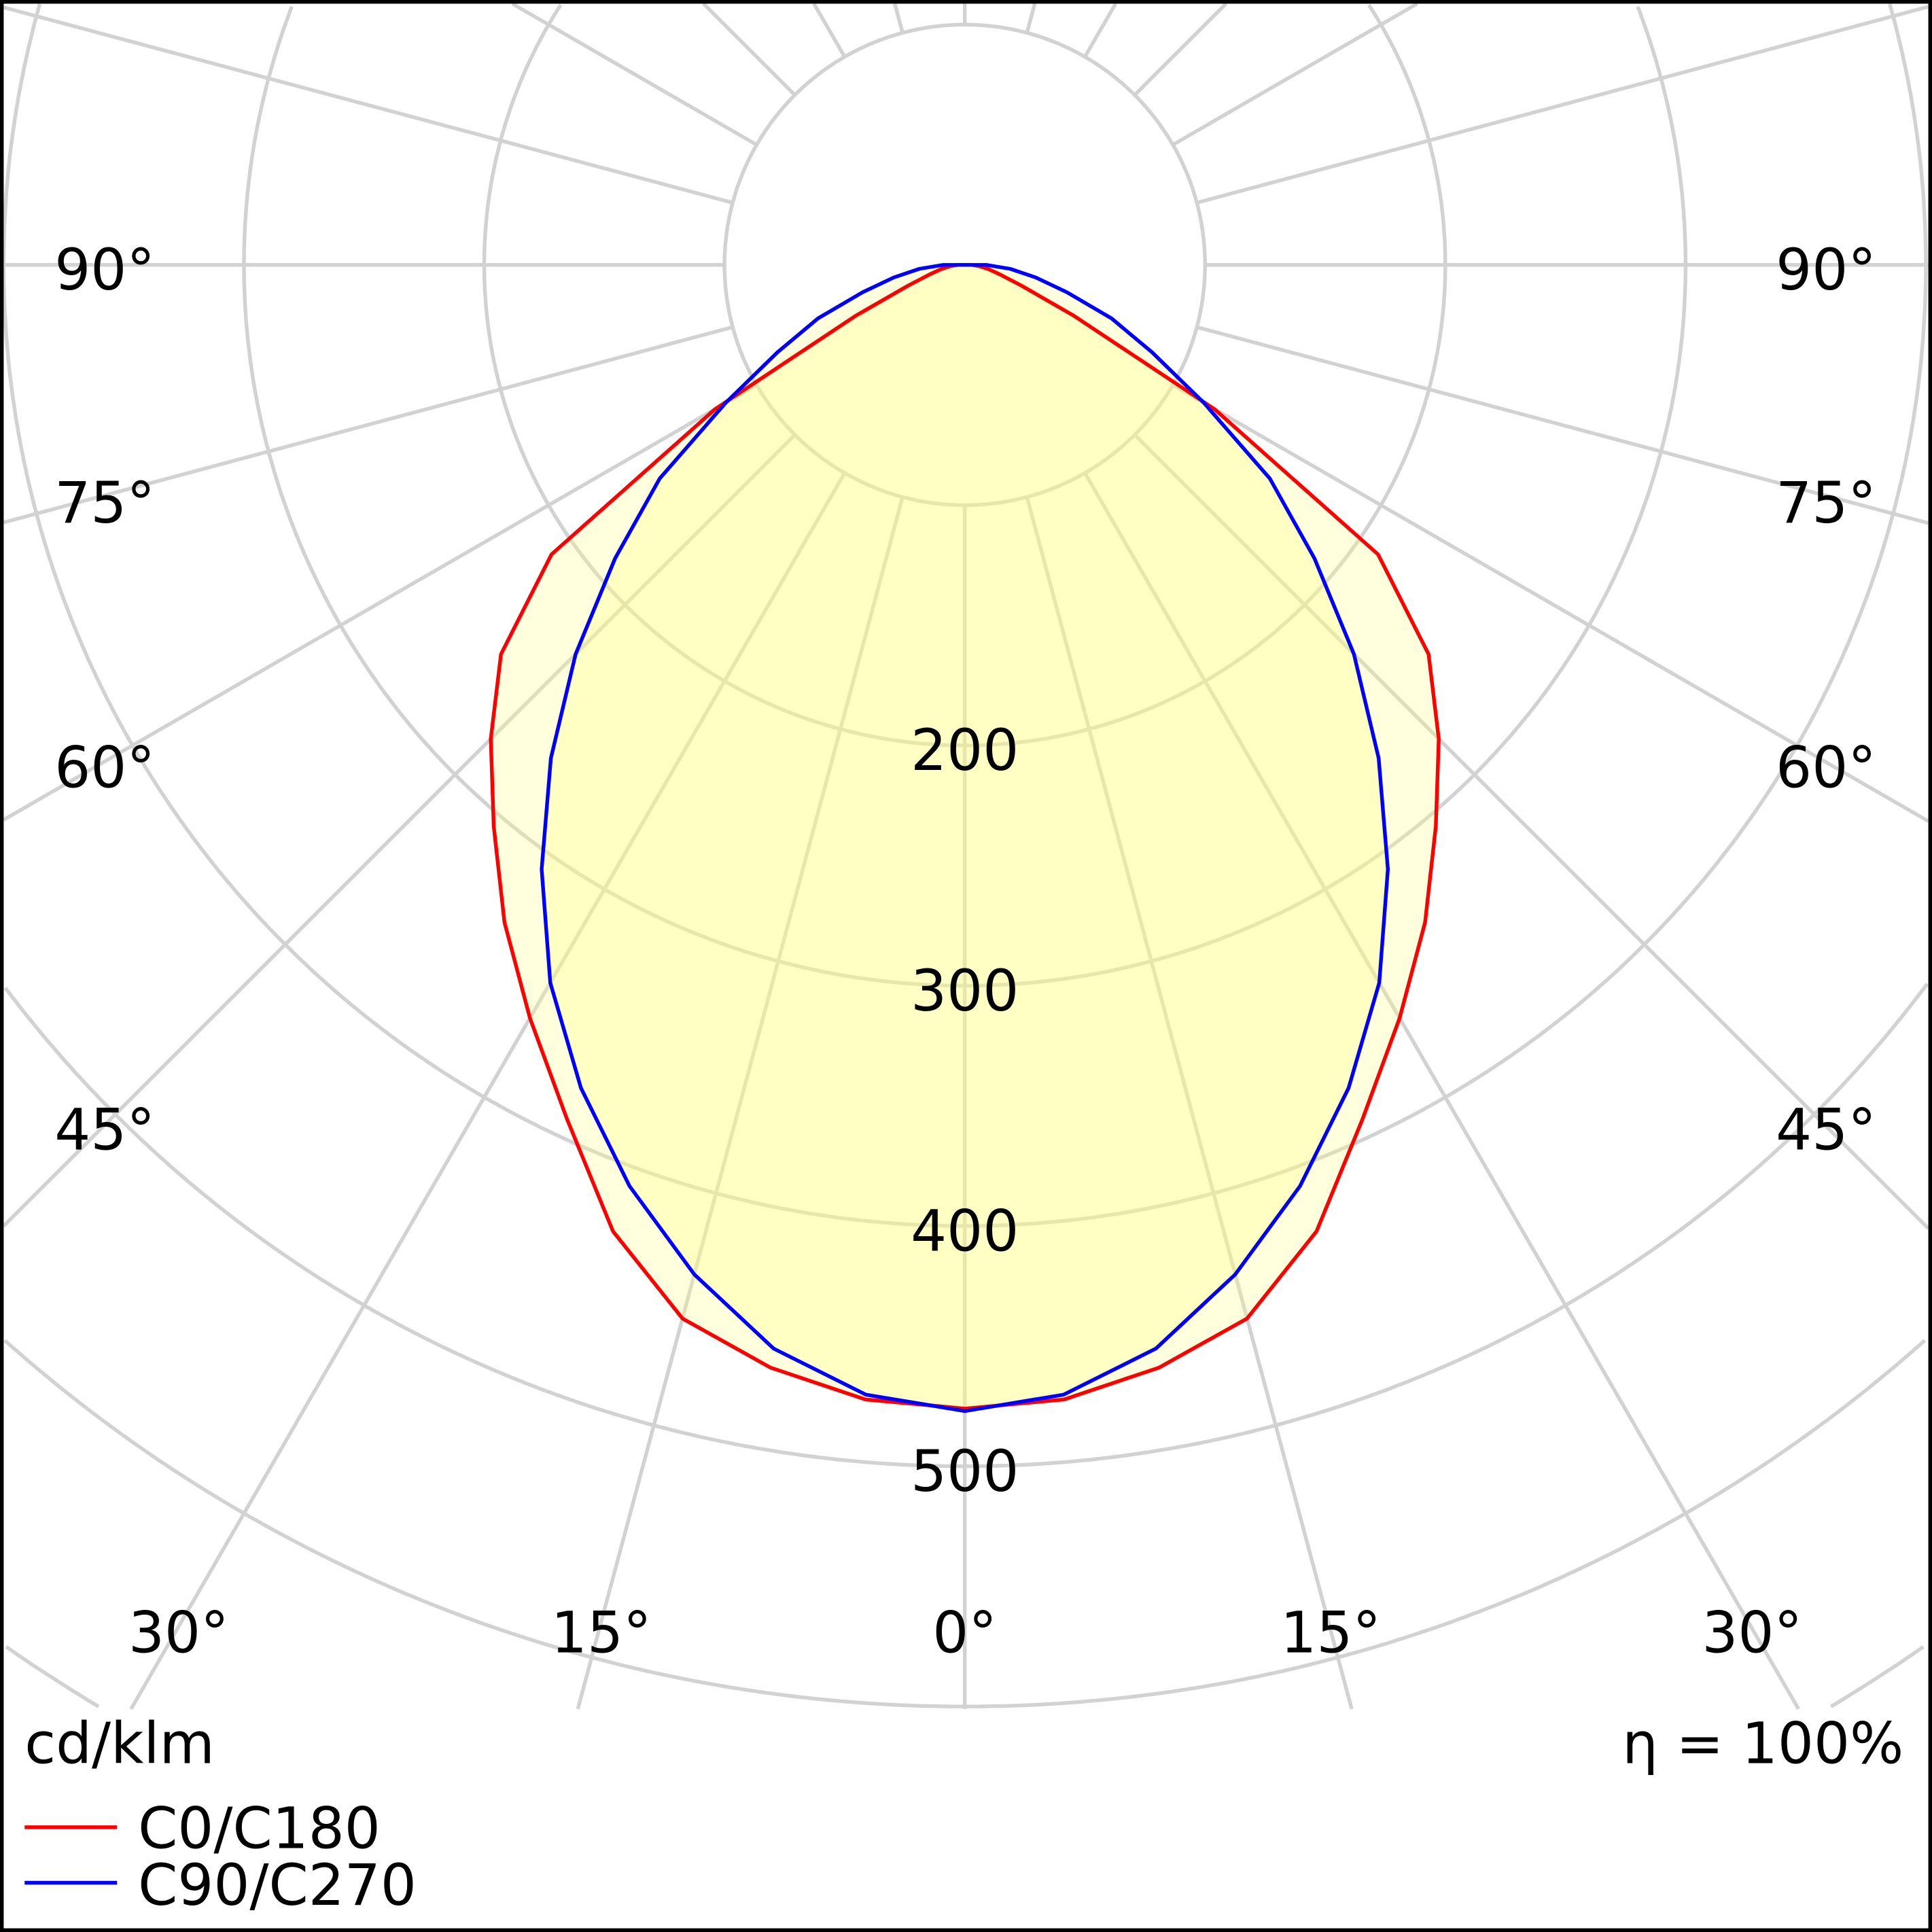  What do you see at coordinates (1330, 1633) in the screenshot?
I see `angle-label-right-15: 15°` at bounding box center [1330, 1633].